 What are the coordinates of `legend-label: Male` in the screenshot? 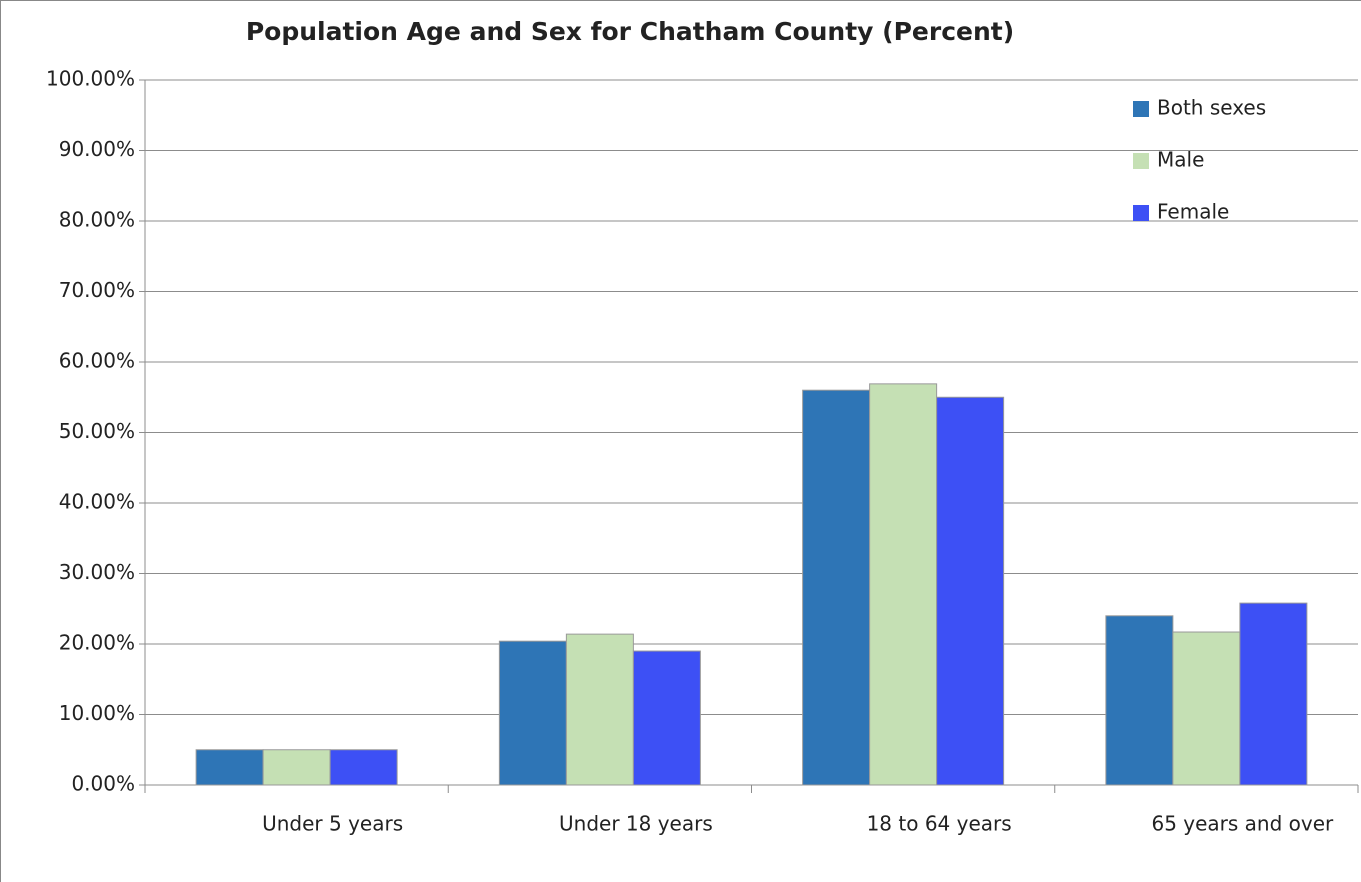 It's located at (1180, 160).